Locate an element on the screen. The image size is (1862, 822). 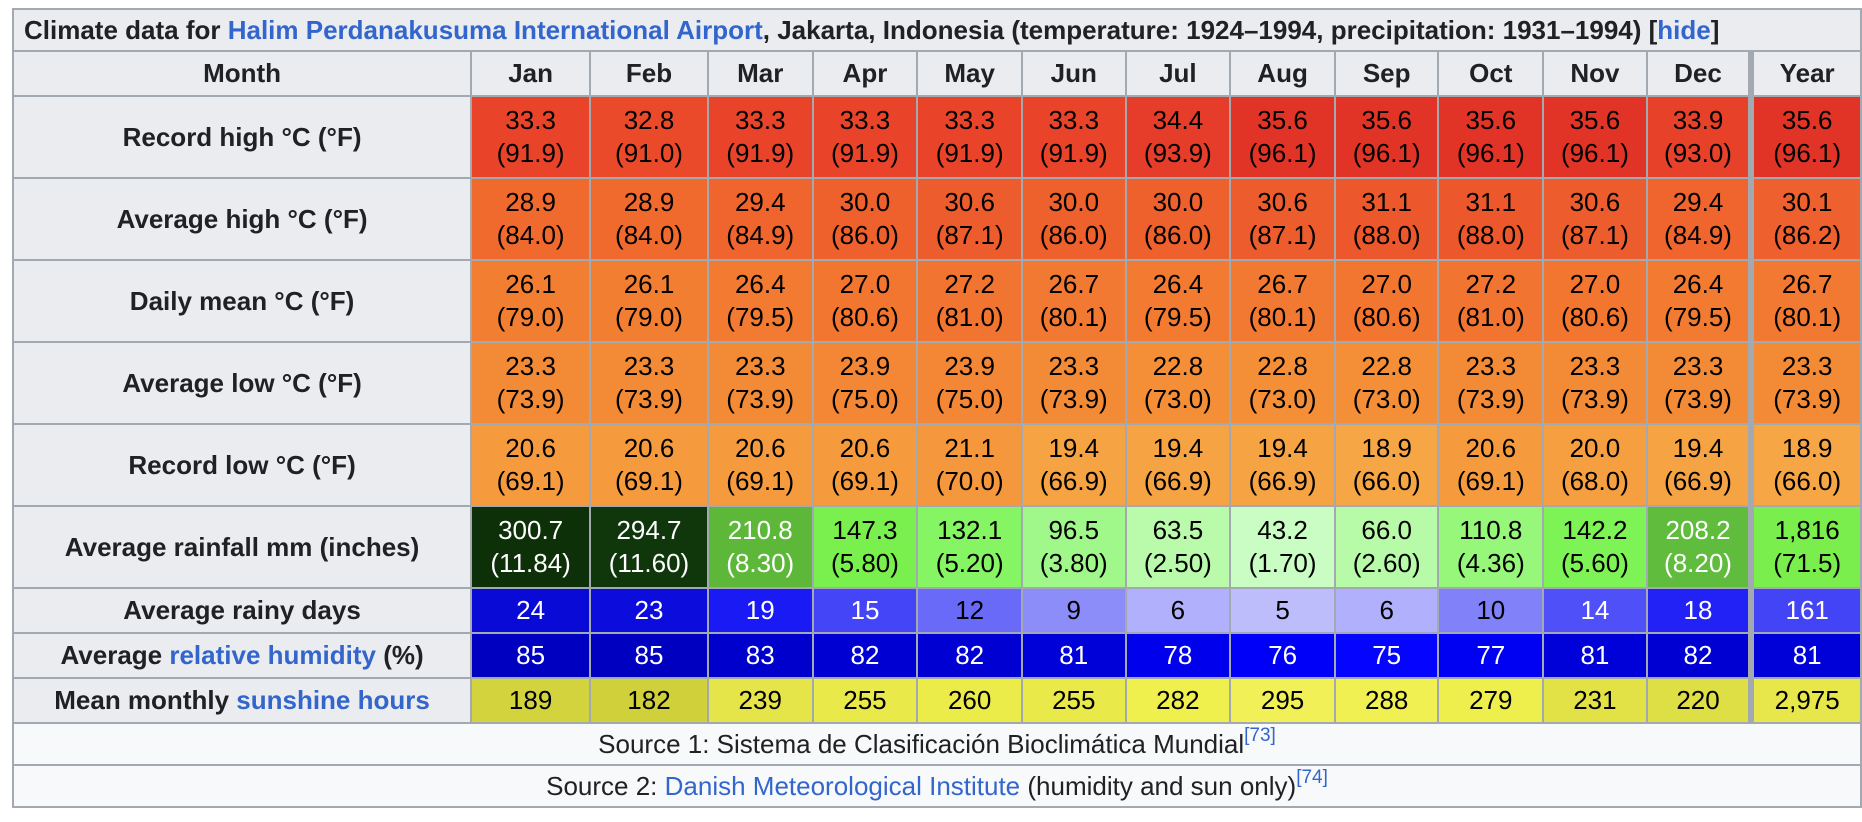
row-label-prefix: Mean monthly is located at coordinates (145, 700).